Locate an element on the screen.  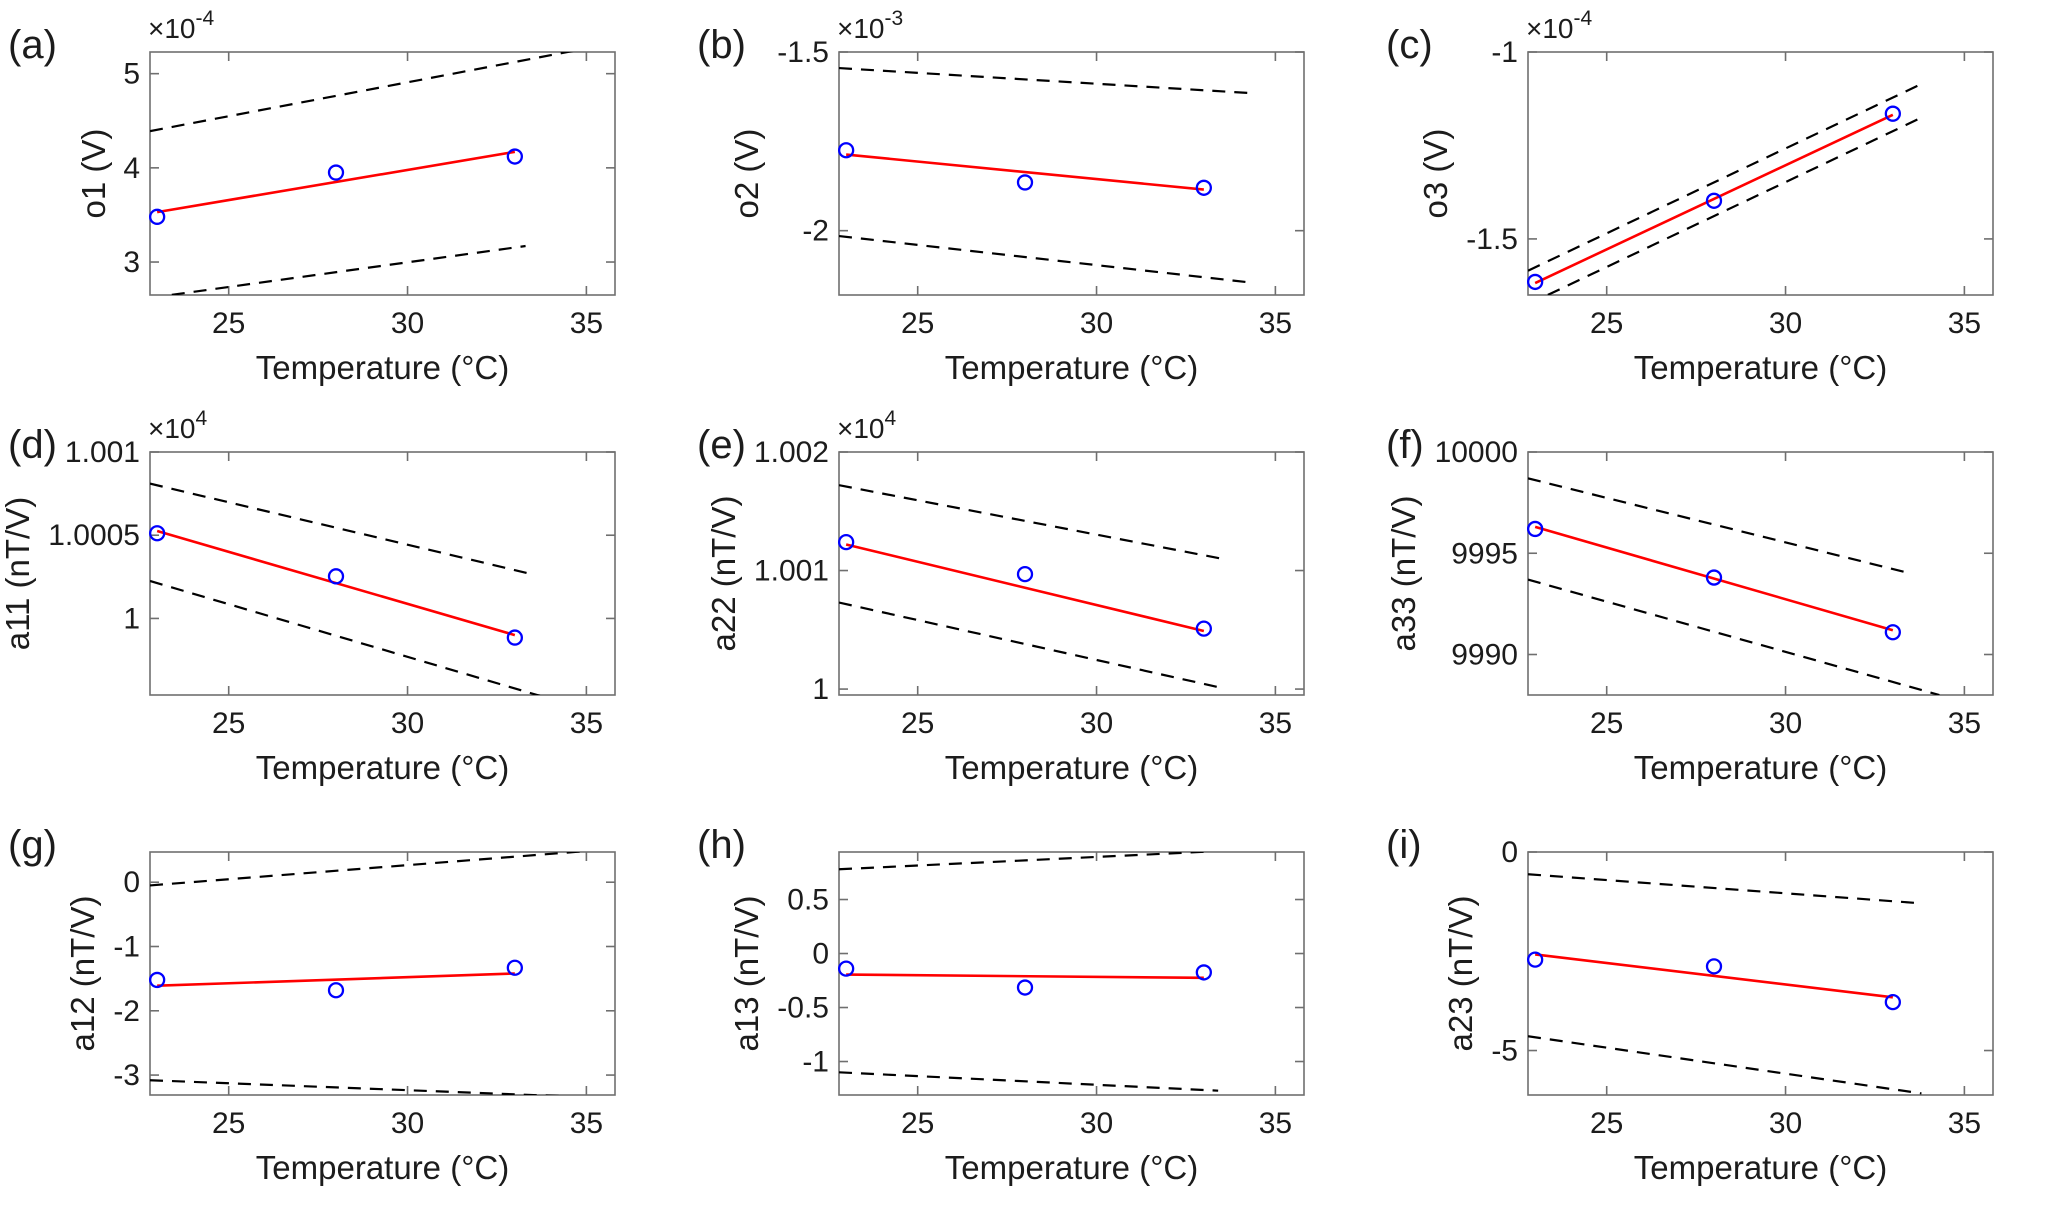
y-tick-label: 4 is located at coordinates (131, 168).